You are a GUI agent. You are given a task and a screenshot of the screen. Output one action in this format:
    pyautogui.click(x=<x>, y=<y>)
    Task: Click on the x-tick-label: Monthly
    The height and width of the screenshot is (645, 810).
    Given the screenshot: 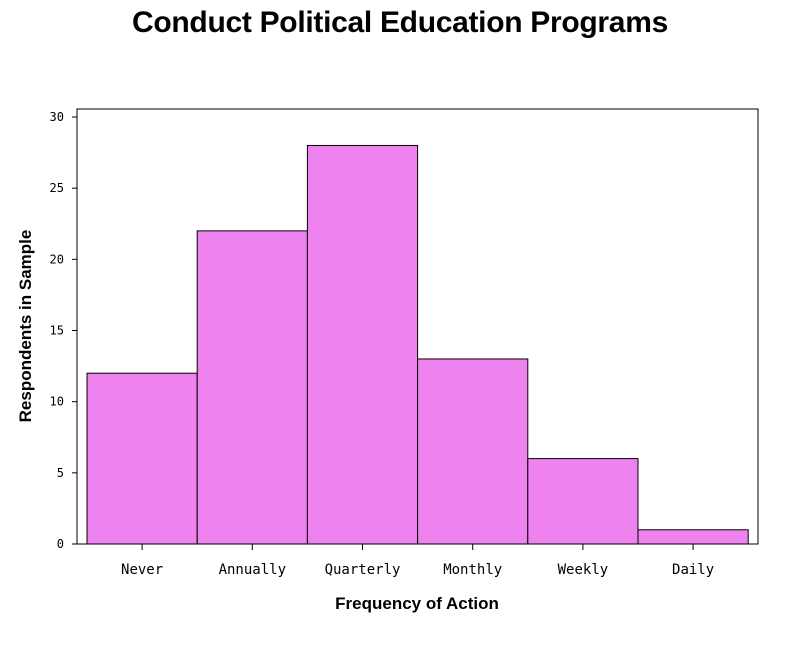 What is the action you would take?
    pyautogui.click(x=472, y=570)
    